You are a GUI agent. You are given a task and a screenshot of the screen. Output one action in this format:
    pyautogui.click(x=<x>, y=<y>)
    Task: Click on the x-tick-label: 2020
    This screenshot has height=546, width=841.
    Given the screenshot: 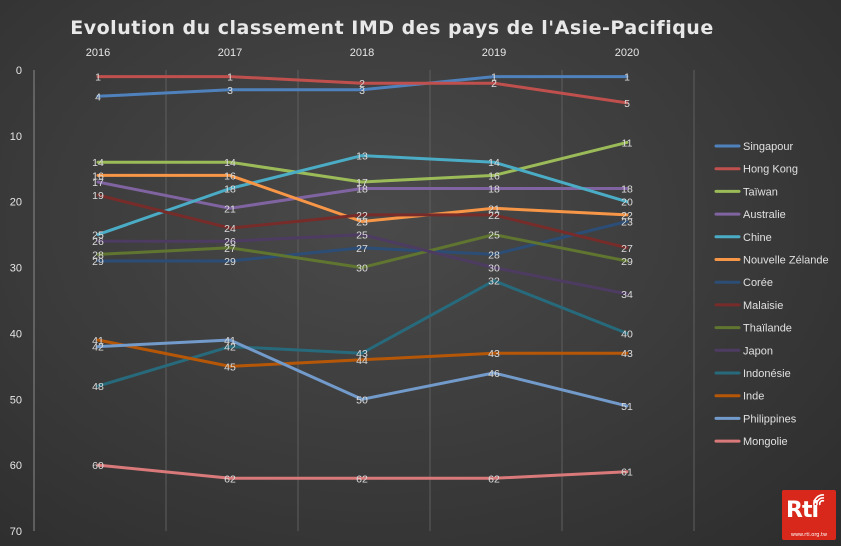 What is the action you would take?
    pyautogui.click(x=627, y=53)
    